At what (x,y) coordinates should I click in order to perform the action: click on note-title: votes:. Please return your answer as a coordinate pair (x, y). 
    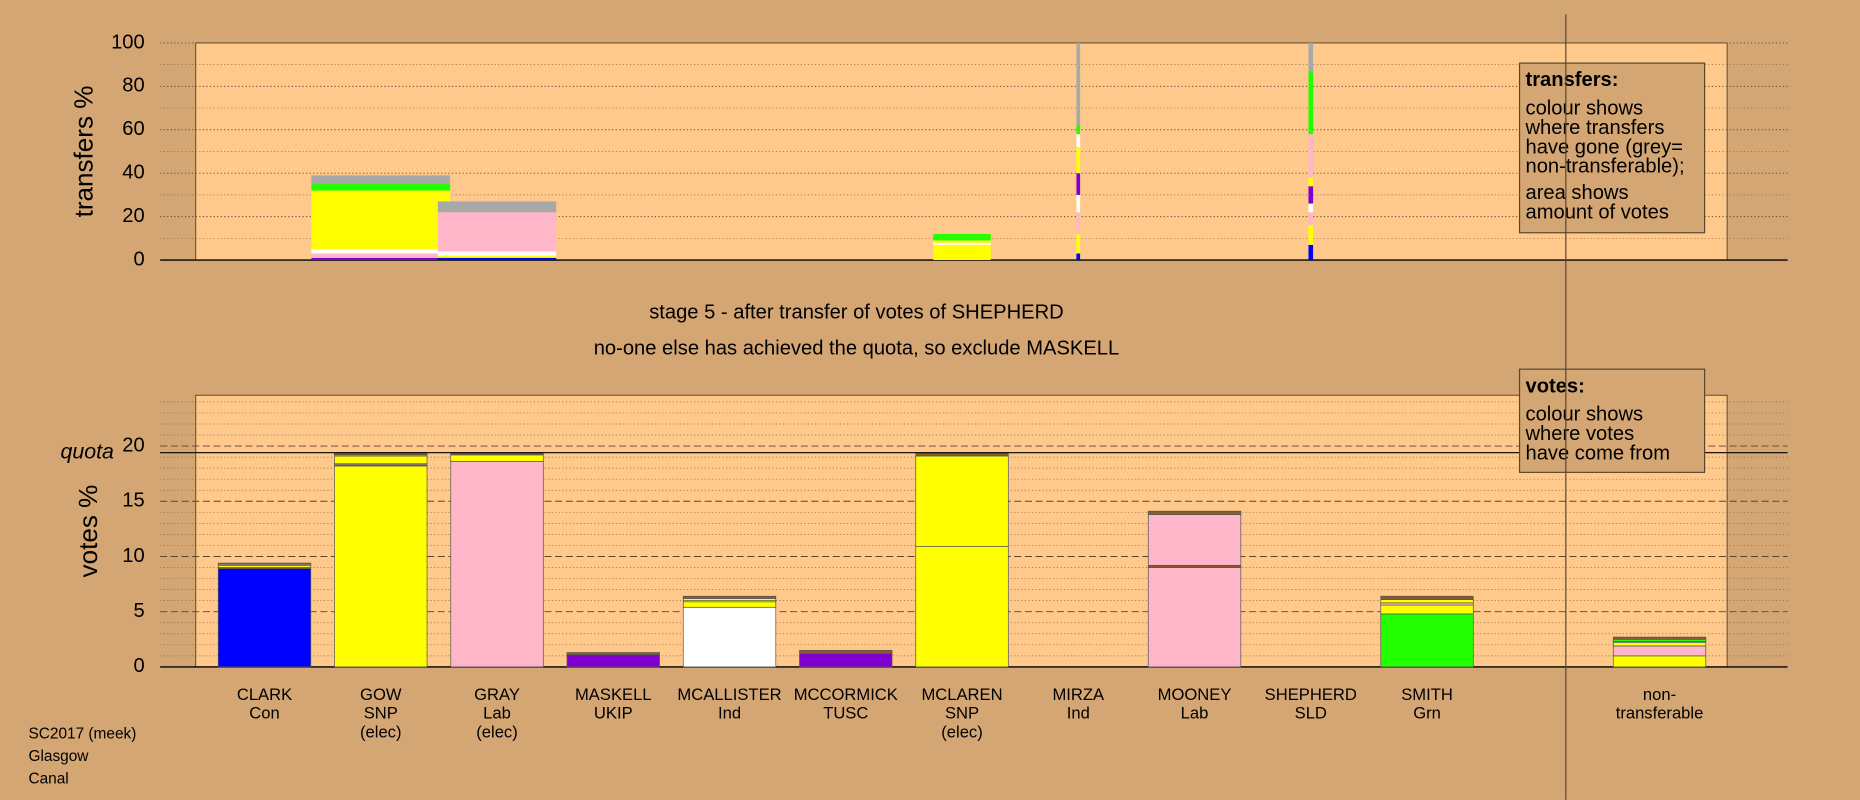
    Looking at the image, I should click on (1554, 386).